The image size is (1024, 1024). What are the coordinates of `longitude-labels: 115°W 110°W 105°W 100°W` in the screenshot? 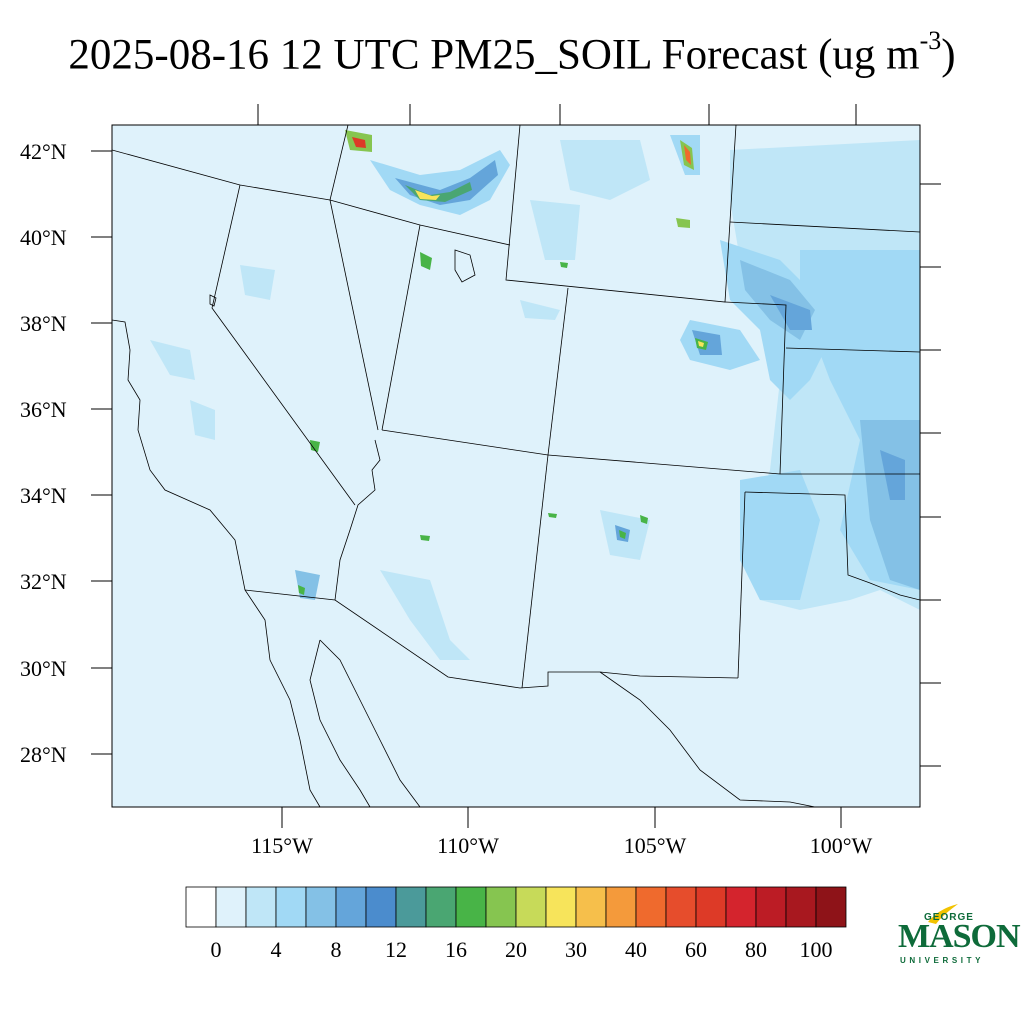 It's located at (561, 845).